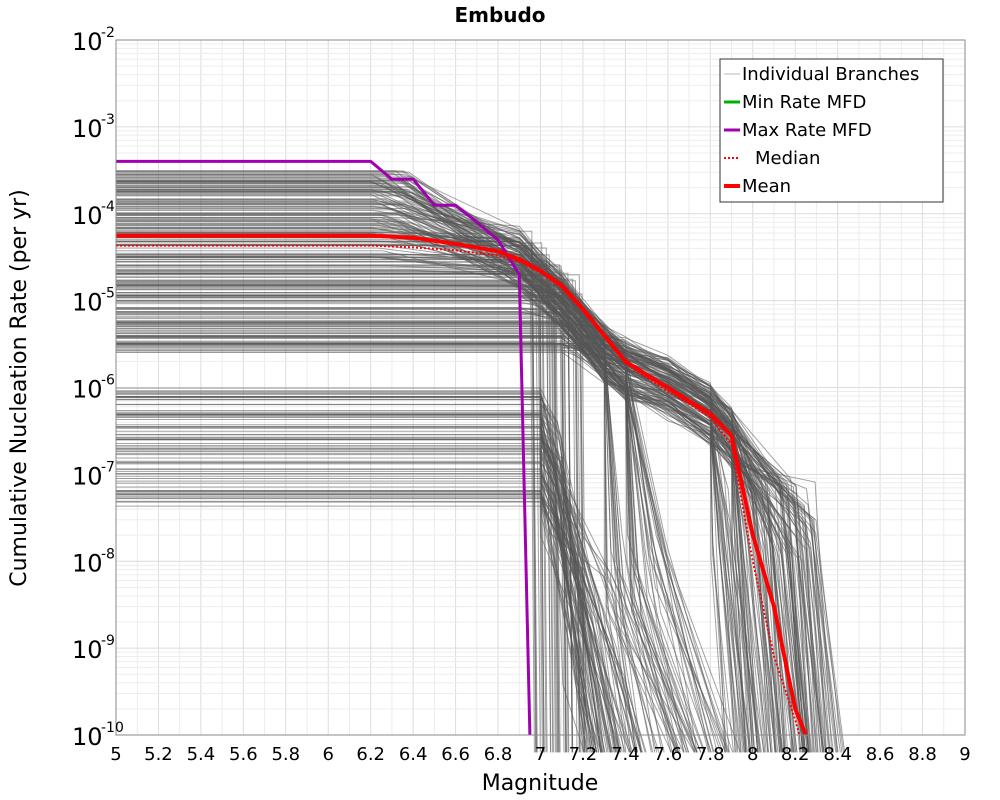  I want to click on x-tick-label: 6, so click(328, 754).